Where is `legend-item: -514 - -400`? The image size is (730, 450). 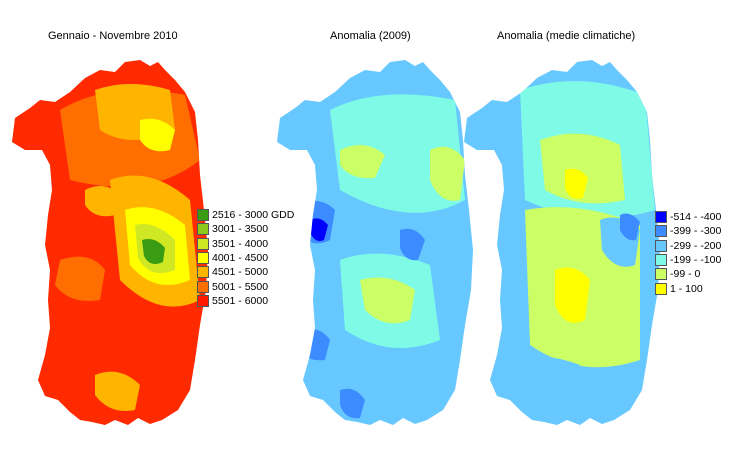
legend-item: -514 - -400 is located at coordinates (688, 217).